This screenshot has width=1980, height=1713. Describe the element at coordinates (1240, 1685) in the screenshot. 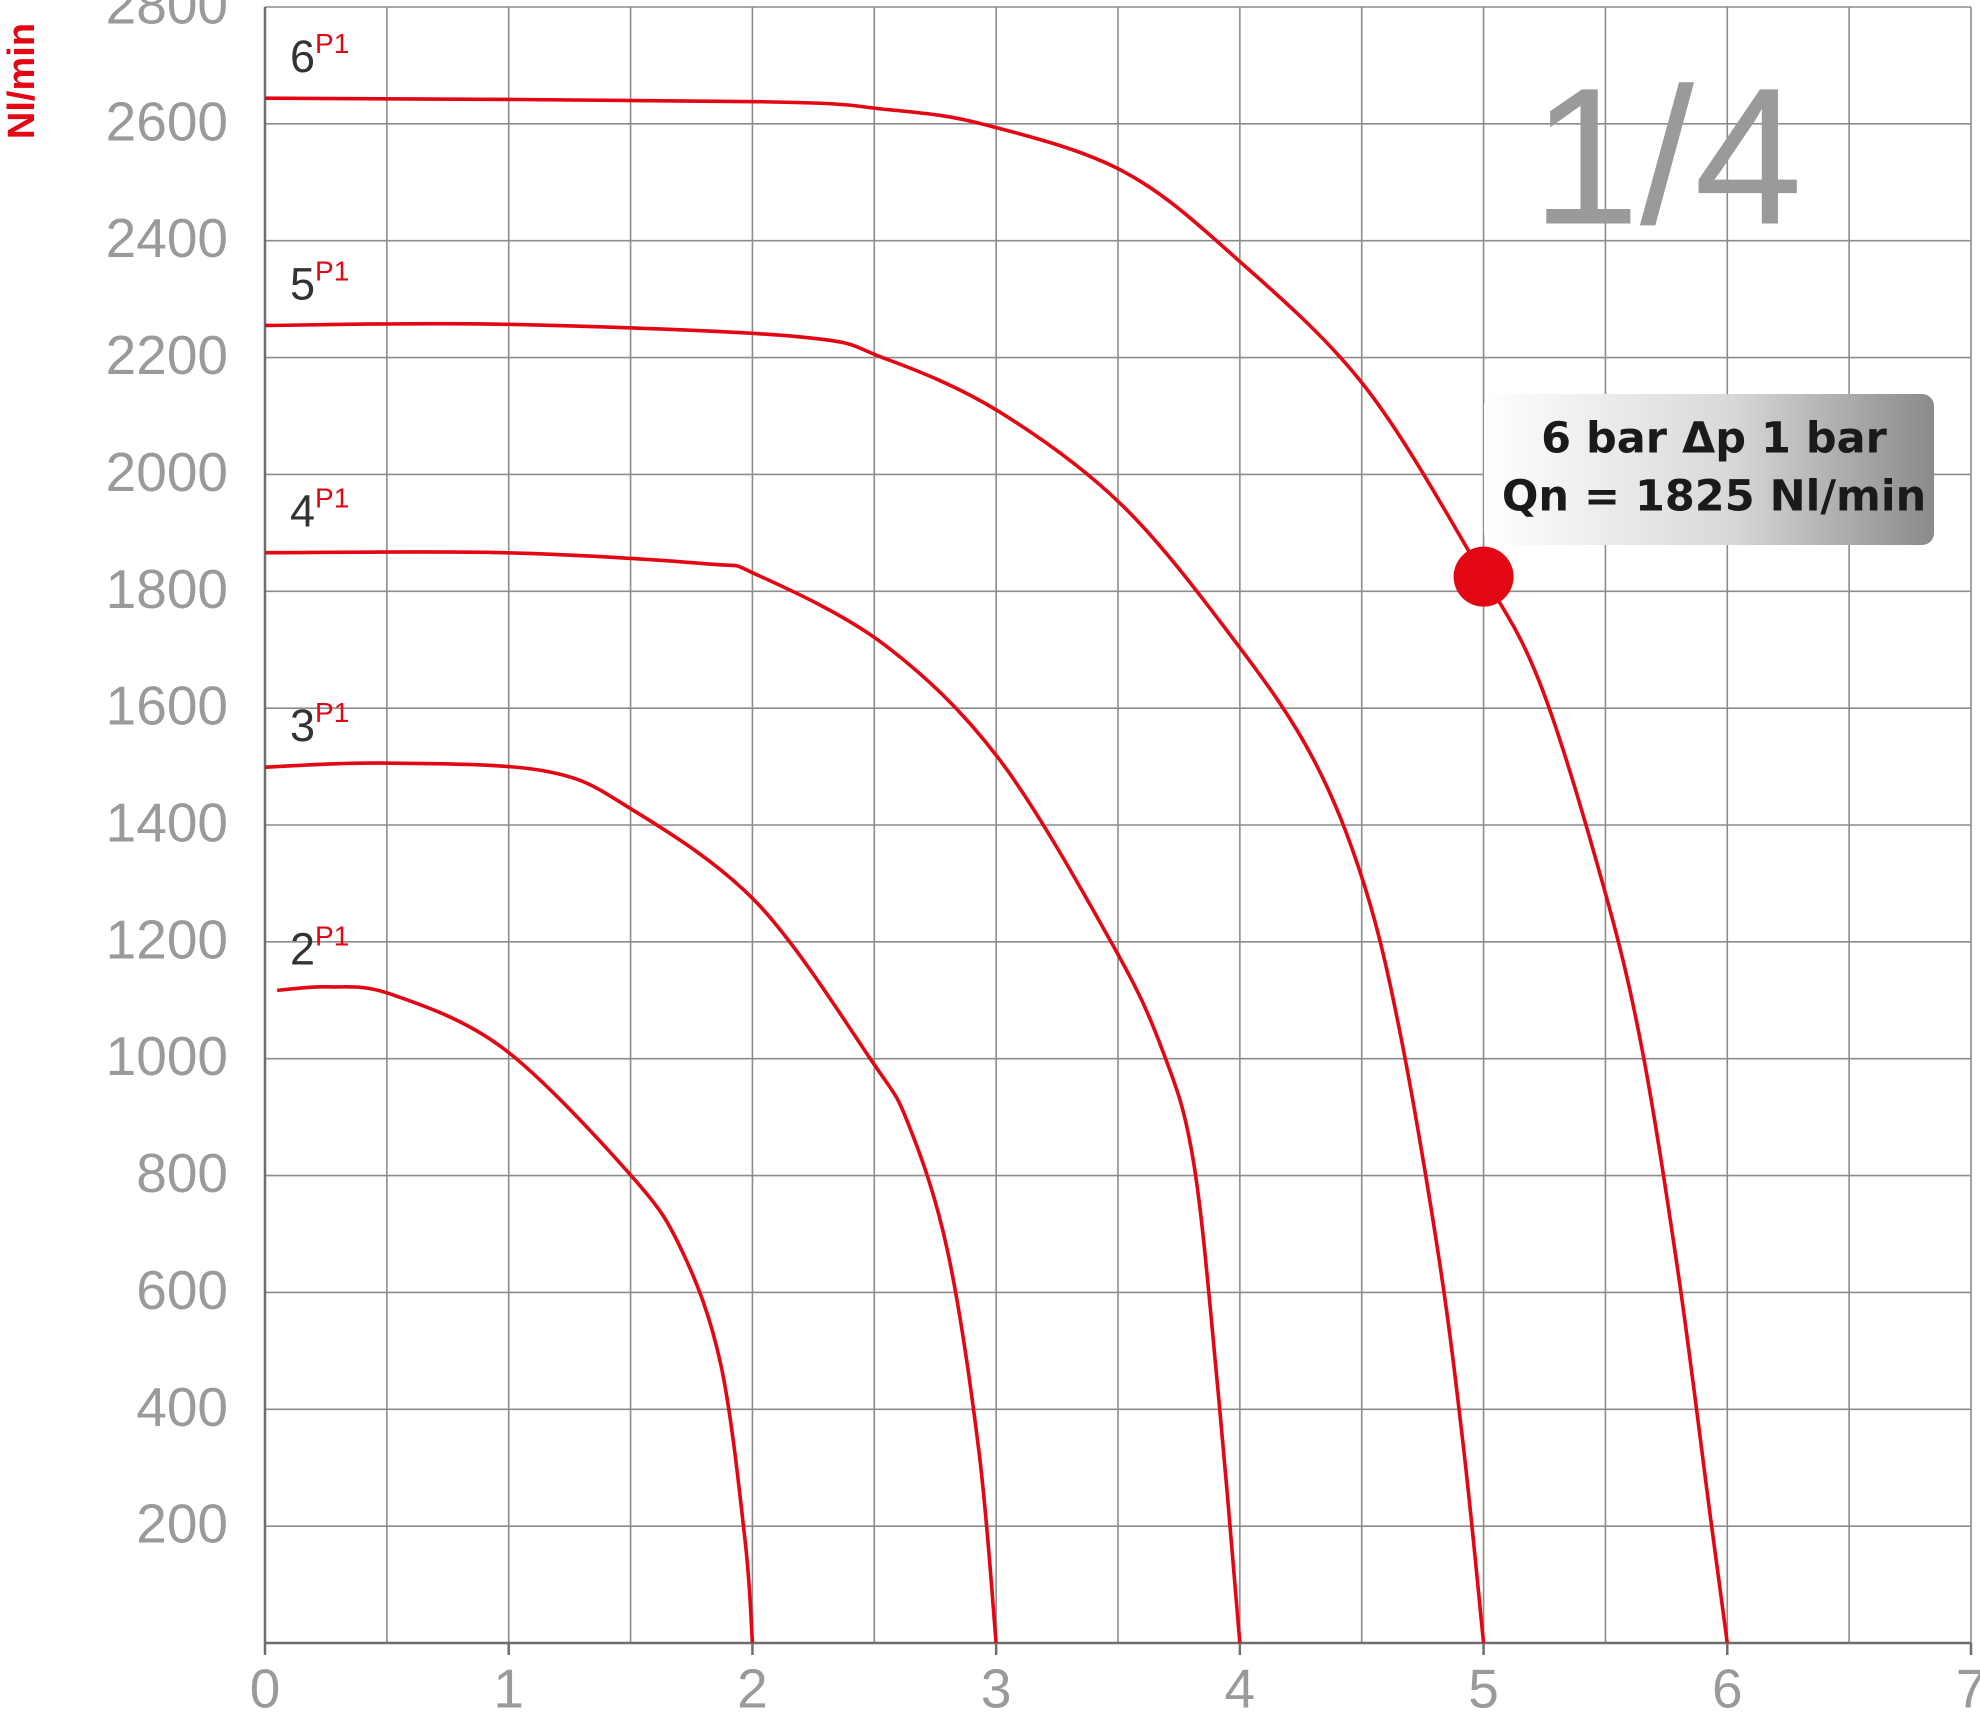

I see `x-tick-label: 4` at that location.